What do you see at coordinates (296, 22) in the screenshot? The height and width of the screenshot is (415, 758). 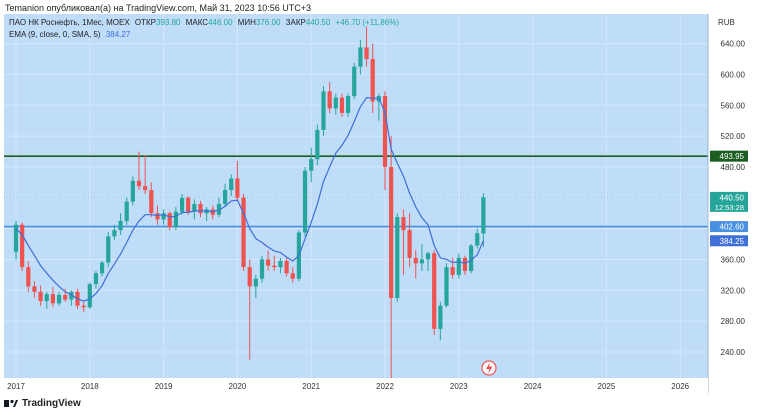 I see `legend-close-label: ЗАКР` at bounding box center [296, 22].